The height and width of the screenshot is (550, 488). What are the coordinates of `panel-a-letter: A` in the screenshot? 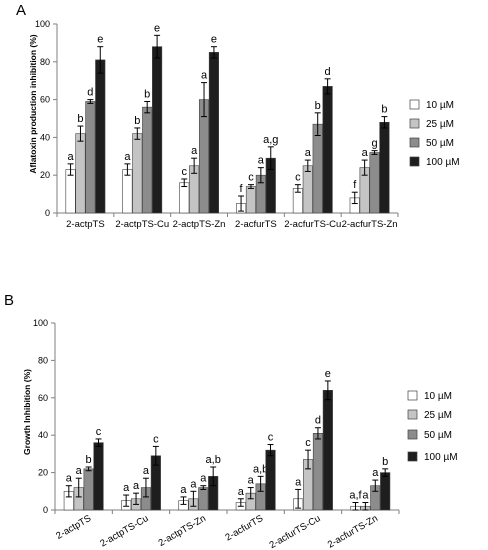 It's located at (21, 10).